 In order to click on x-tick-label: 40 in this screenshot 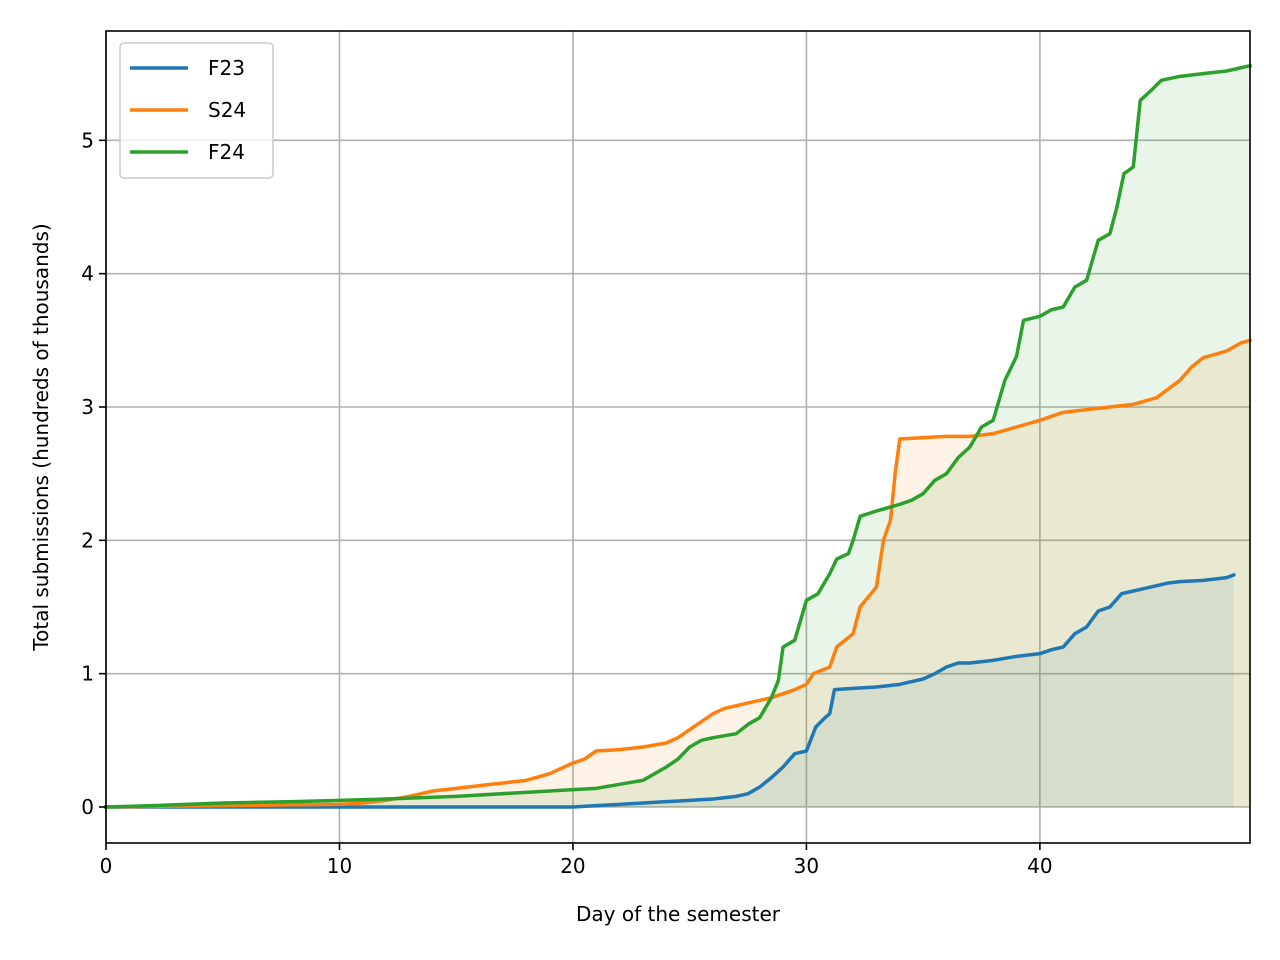, I will do `click(1039, 866)`.